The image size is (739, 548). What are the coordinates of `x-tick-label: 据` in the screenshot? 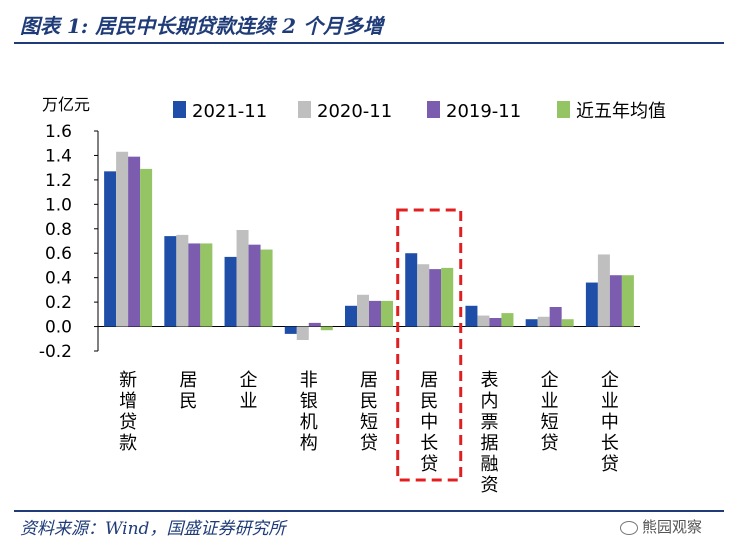 It's located at (489, 443).